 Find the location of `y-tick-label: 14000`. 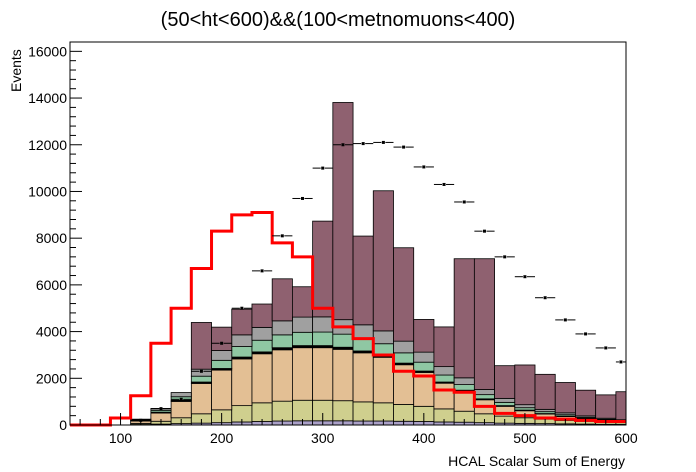

y-tick-label: 14000 is located at coordinates (47, 98).